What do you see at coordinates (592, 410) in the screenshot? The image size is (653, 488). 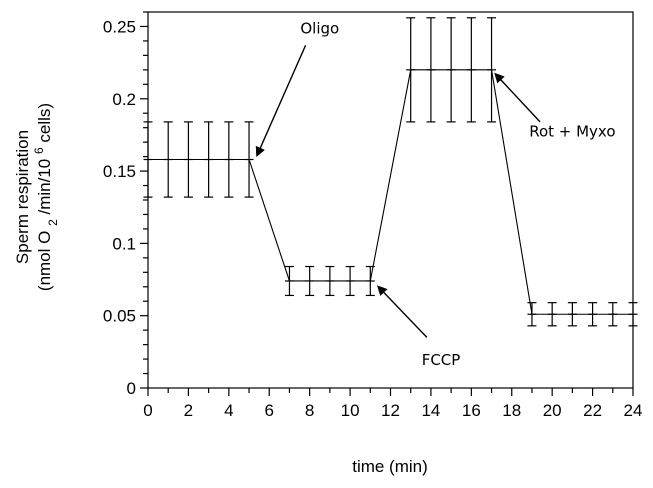 I see `x-tick-label: 22` at bounding box center [592, 410].